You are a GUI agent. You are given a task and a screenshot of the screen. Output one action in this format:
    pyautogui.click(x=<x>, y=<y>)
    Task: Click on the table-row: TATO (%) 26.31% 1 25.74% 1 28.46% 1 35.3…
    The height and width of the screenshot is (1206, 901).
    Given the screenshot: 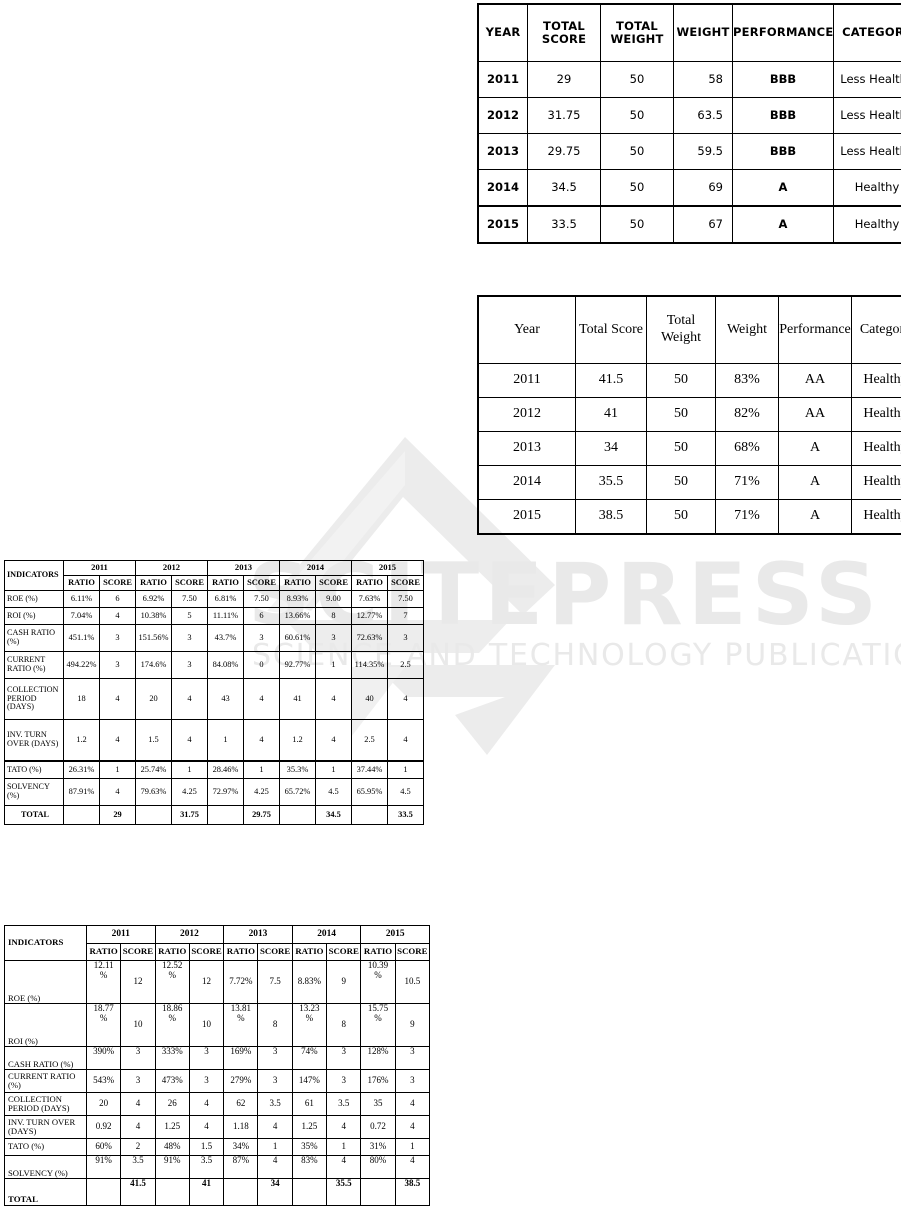 What is the action you would take?
    pyautogui.click(x=214, y=770)
    